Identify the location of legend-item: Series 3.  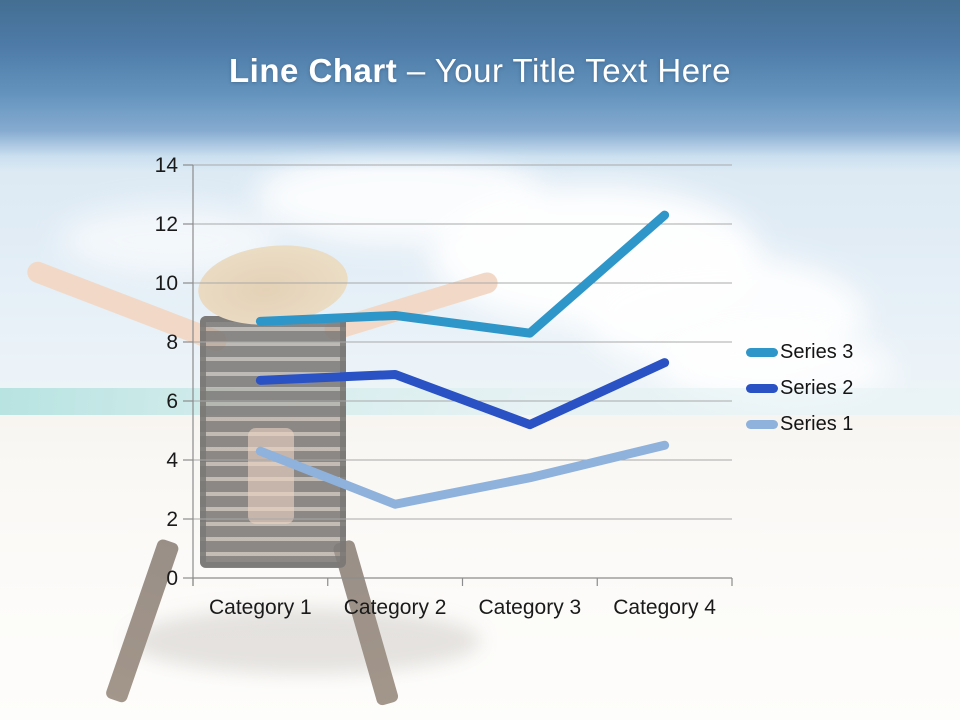
(799, 352).